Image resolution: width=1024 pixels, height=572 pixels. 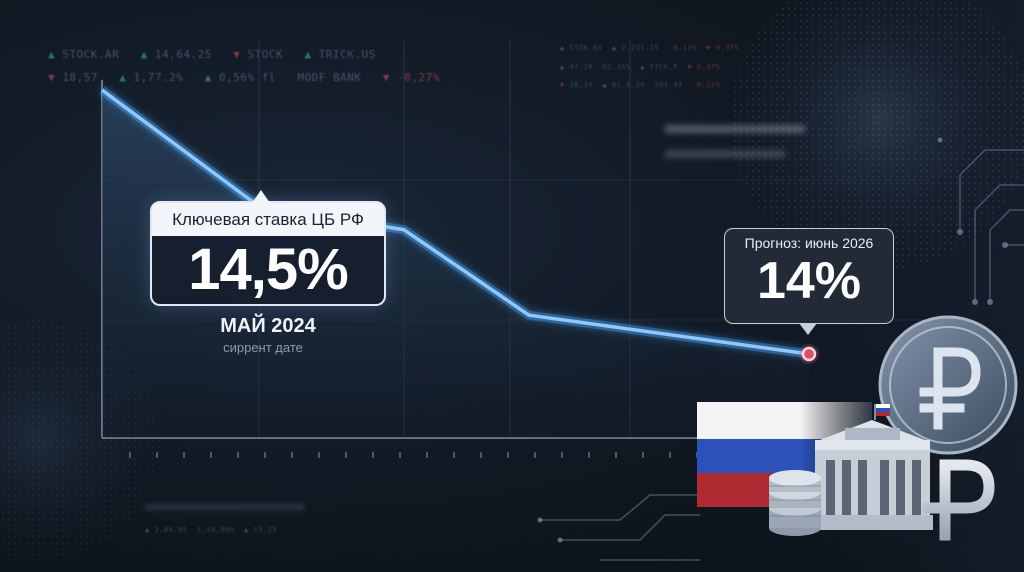 I want to click on ticker-text: 1,59,89%, so click(x=215, y=530).